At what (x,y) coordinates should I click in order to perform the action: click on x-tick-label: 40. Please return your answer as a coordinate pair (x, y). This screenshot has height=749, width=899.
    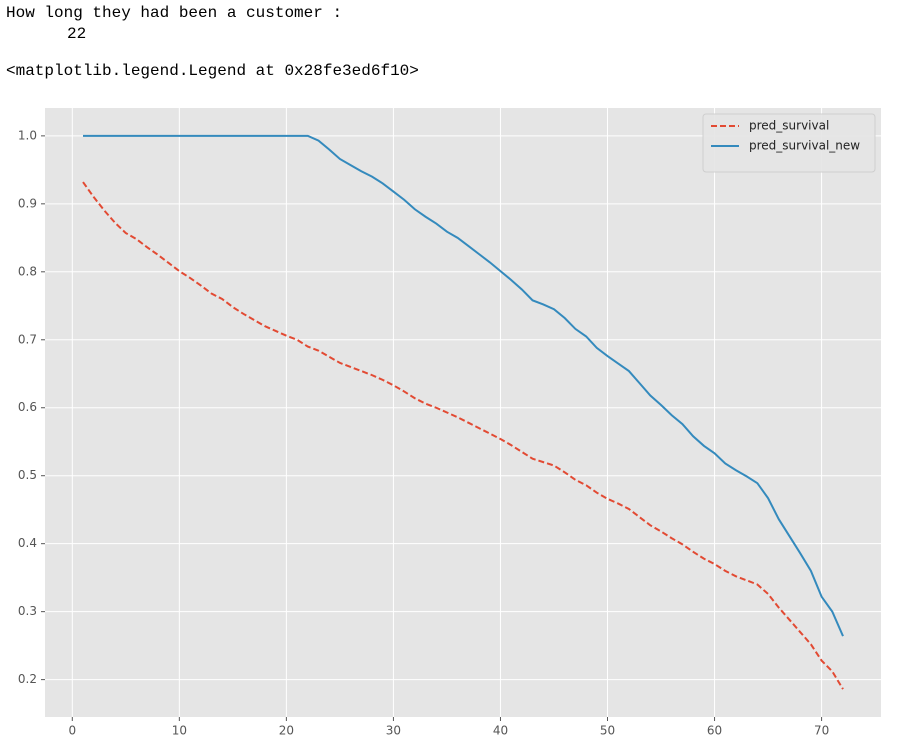
    Looking at the image, I should click on (500, 731).